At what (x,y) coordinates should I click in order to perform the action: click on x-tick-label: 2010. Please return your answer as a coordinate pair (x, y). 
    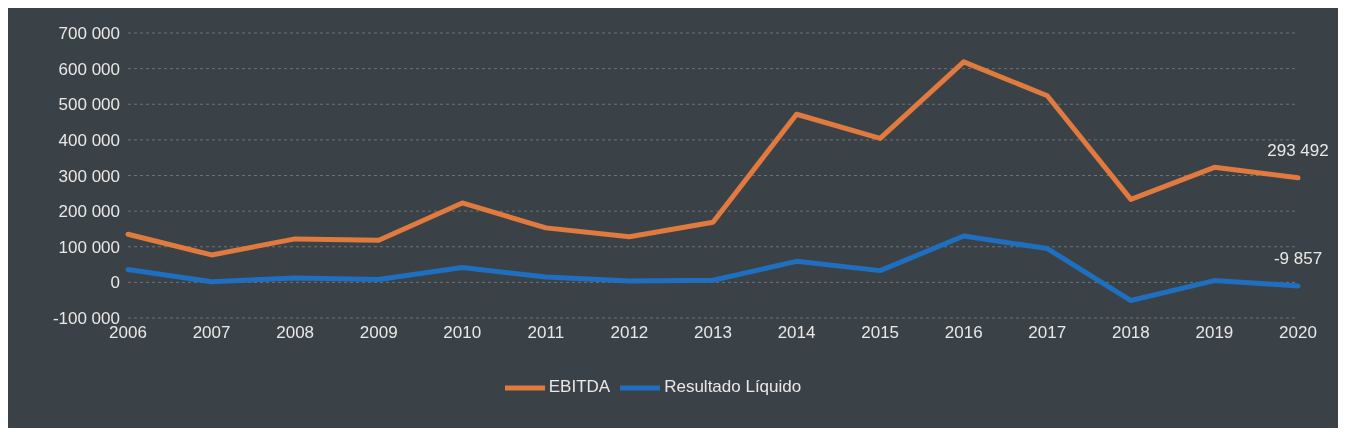
    Looking at the image, I should click on (462, 333).